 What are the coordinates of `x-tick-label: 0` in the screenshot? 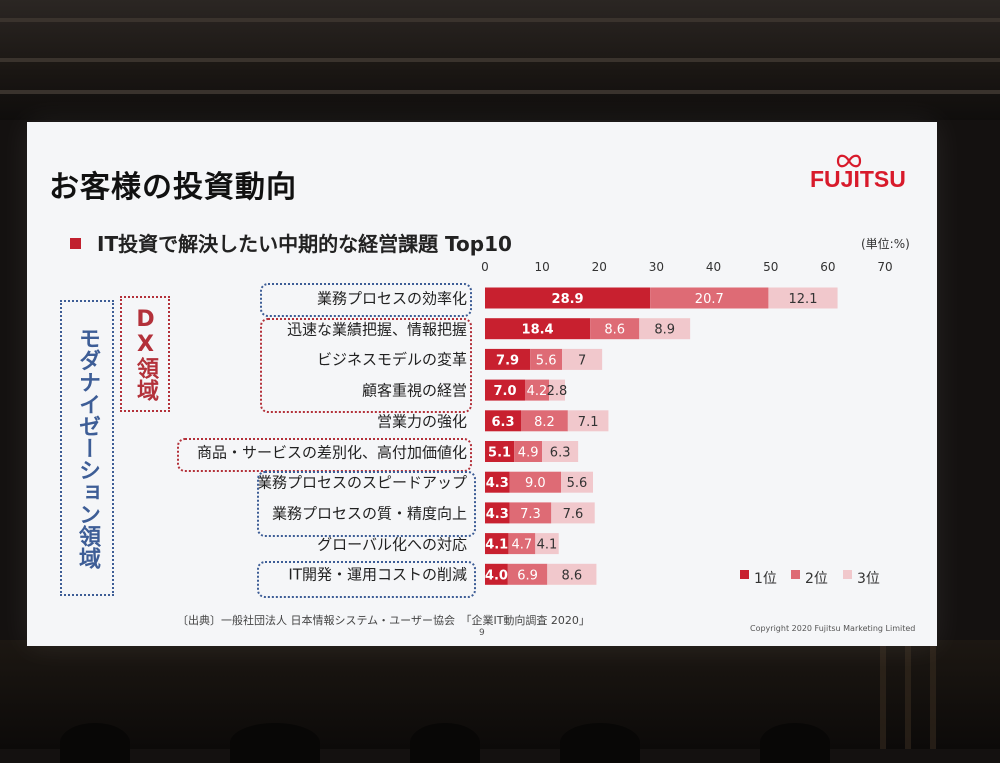 It's located at (485, 267).